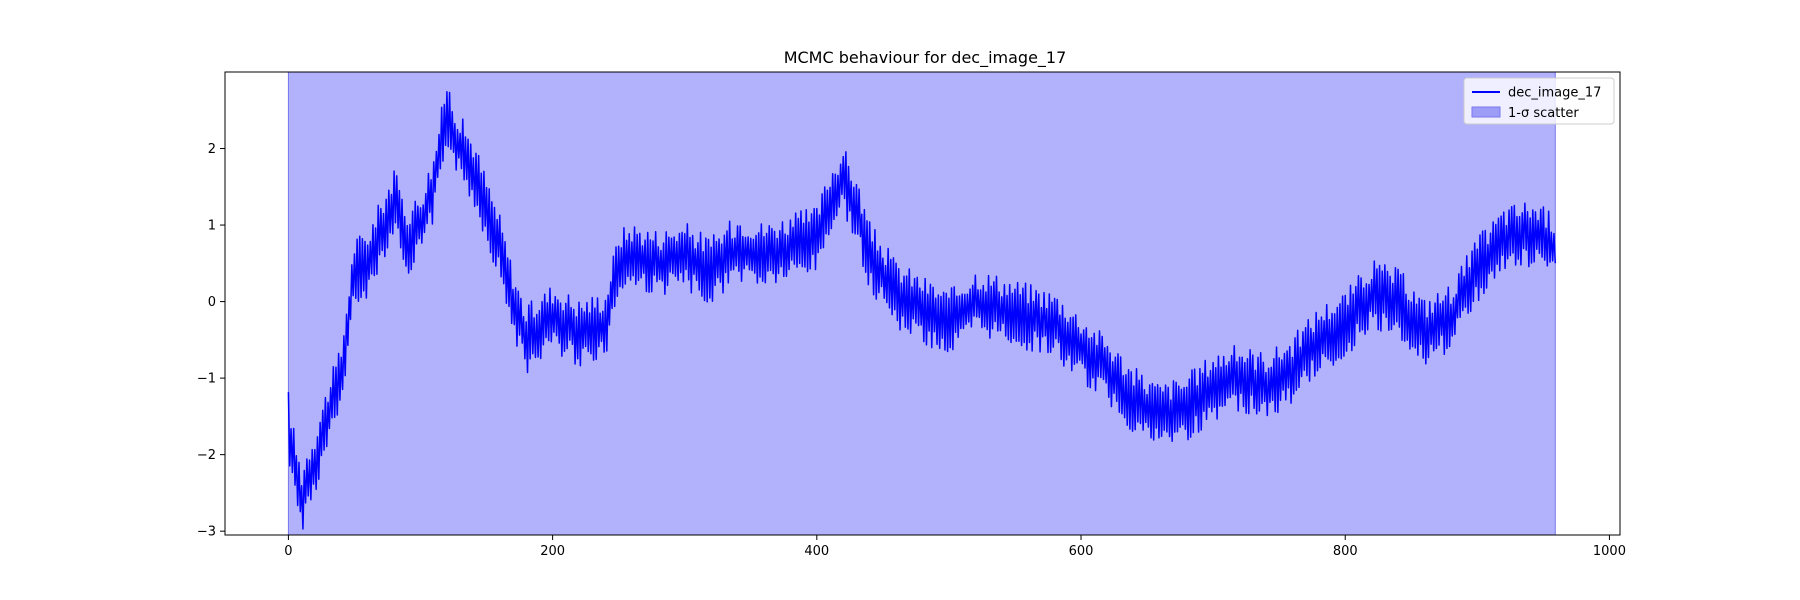 Image resolution: width=1800 pixels, height=600 pixels. I want to click on x-tick-label: 600, so click(1081, 551).